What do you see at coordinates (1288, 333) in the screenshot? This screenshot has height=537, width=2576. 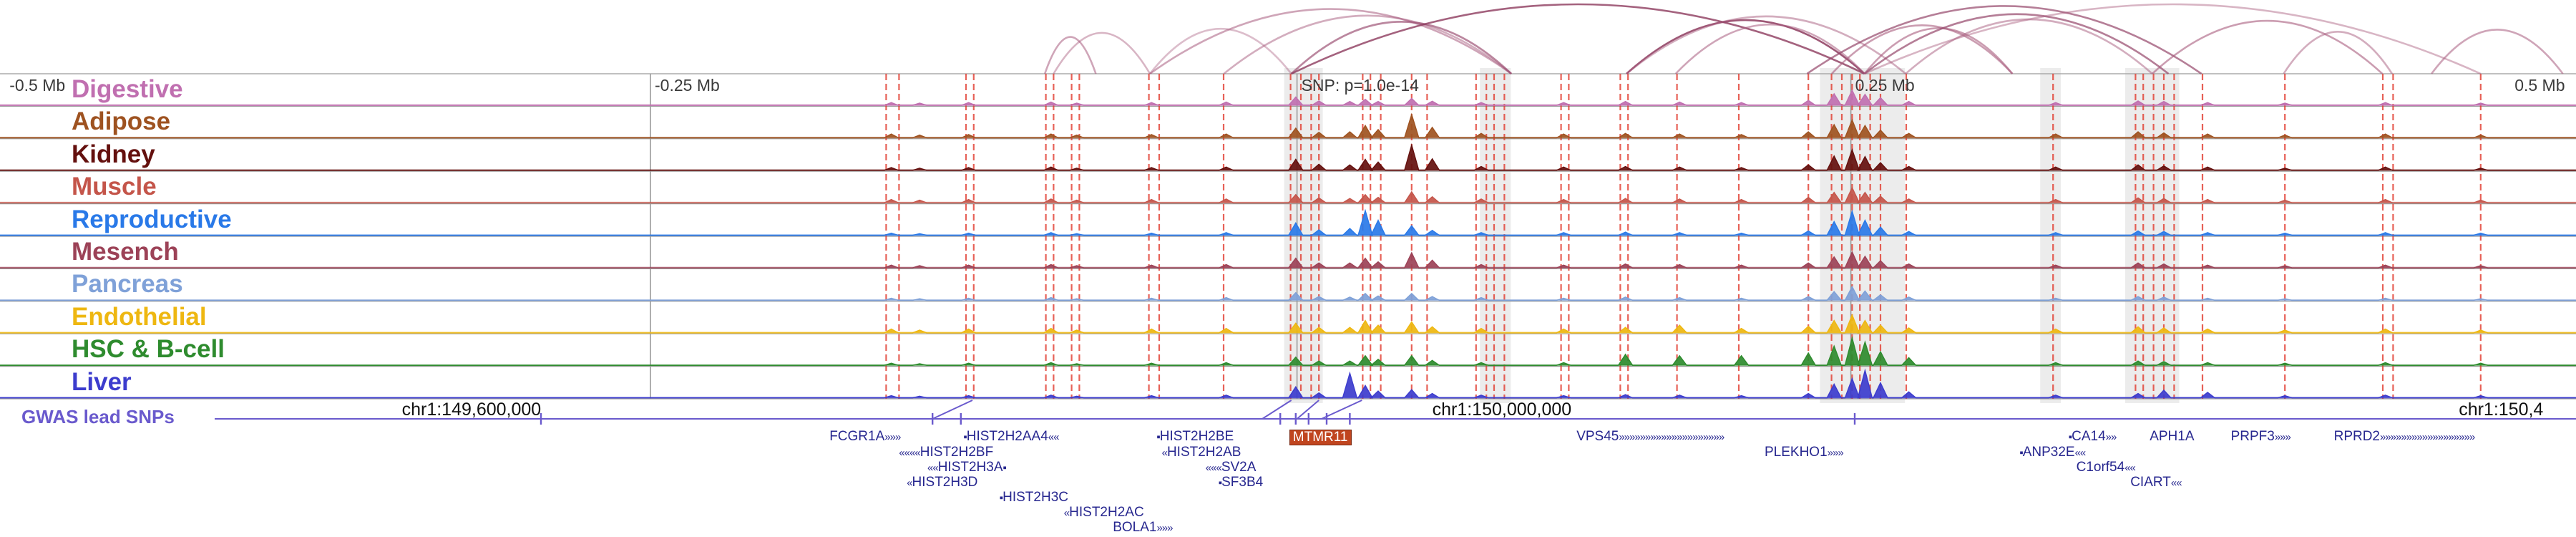 I see `signal-baseline-endothelial` at bounding box center [1288, 333].